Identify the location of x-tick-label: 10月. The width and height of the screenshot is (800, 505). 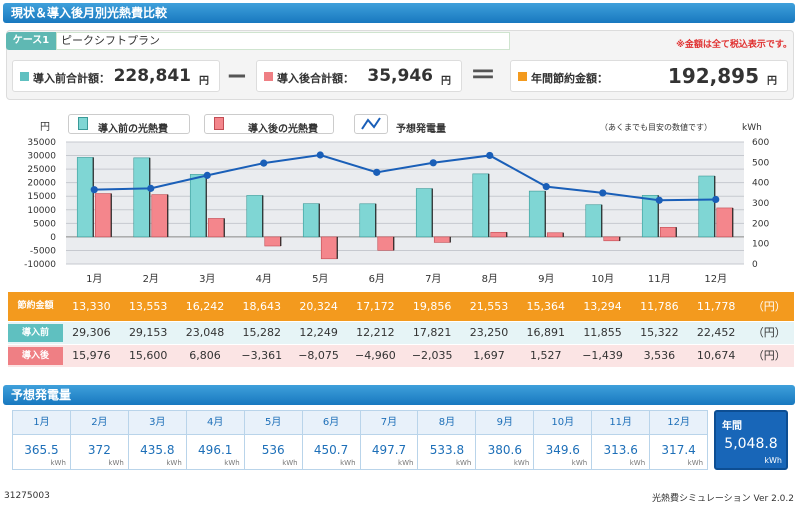
(602, 279).